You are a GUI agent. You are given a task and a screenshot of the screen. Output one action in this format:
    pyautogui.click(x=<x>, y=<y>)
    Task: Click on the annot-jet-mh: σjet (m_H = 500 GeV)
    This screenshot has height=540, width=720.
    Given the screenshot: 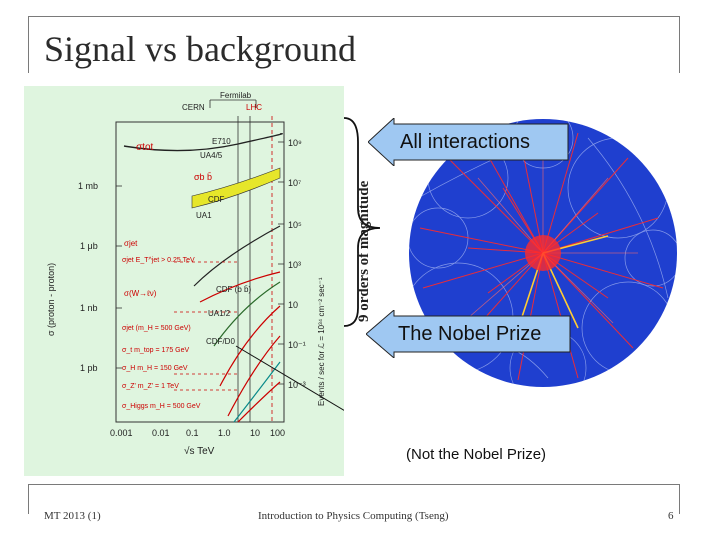 What is the action you would take?
    pyautogui.click(x=156, y=328)
    